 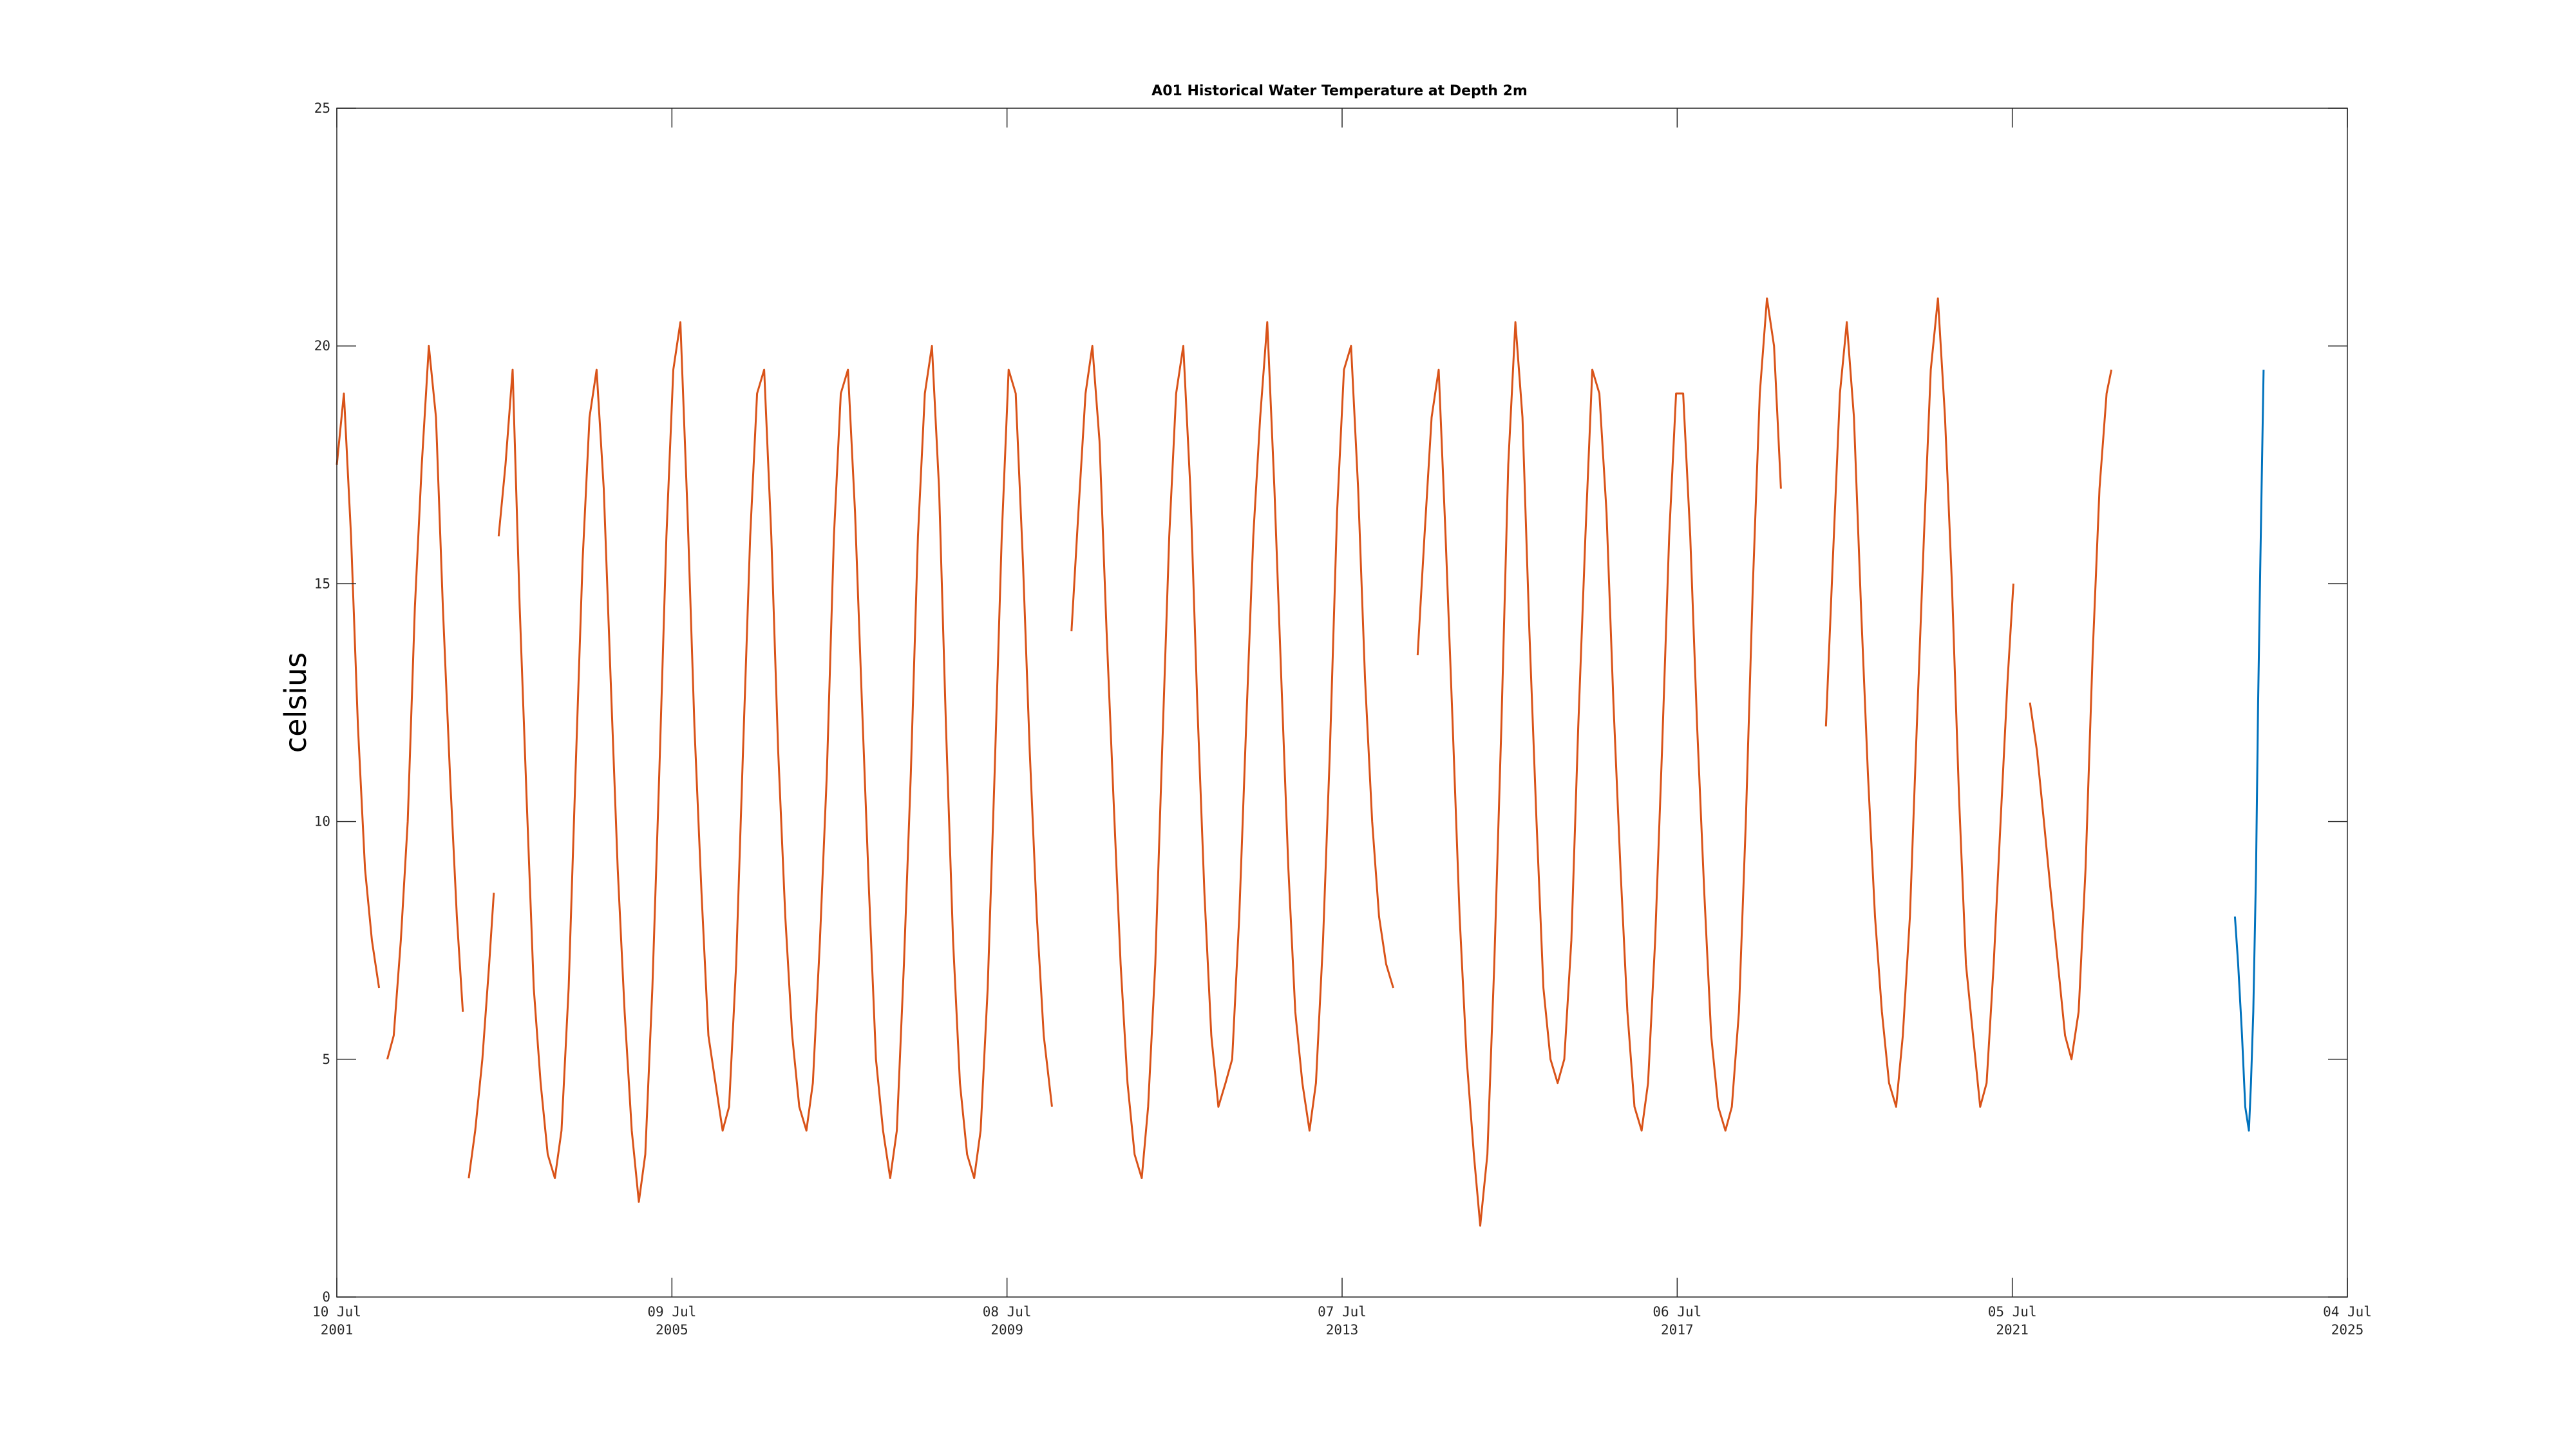 What do you see at coordinates (672, 1330) in the screenshot?
I see `x-tick-label: 2005` at bounding box center [672, 1330].